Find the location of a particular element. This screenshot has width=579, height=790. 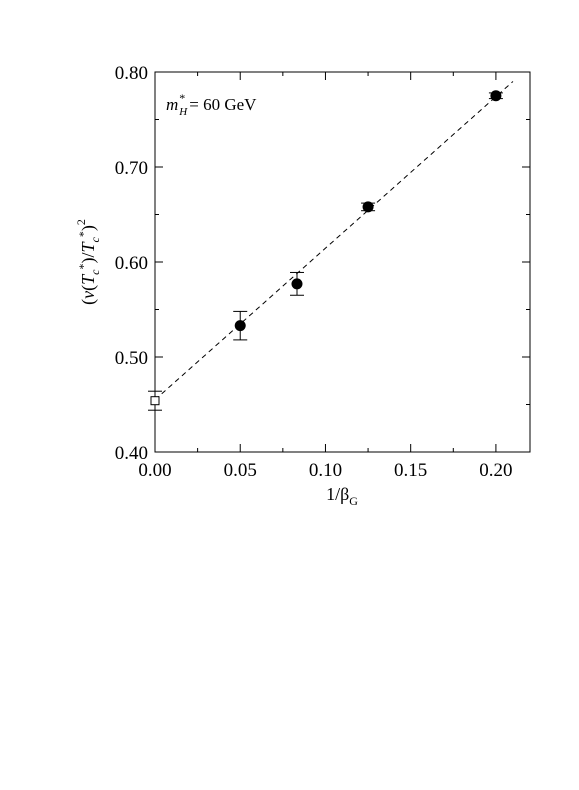

x-tick-label: 0.20 is located at coordinates (495, 470).